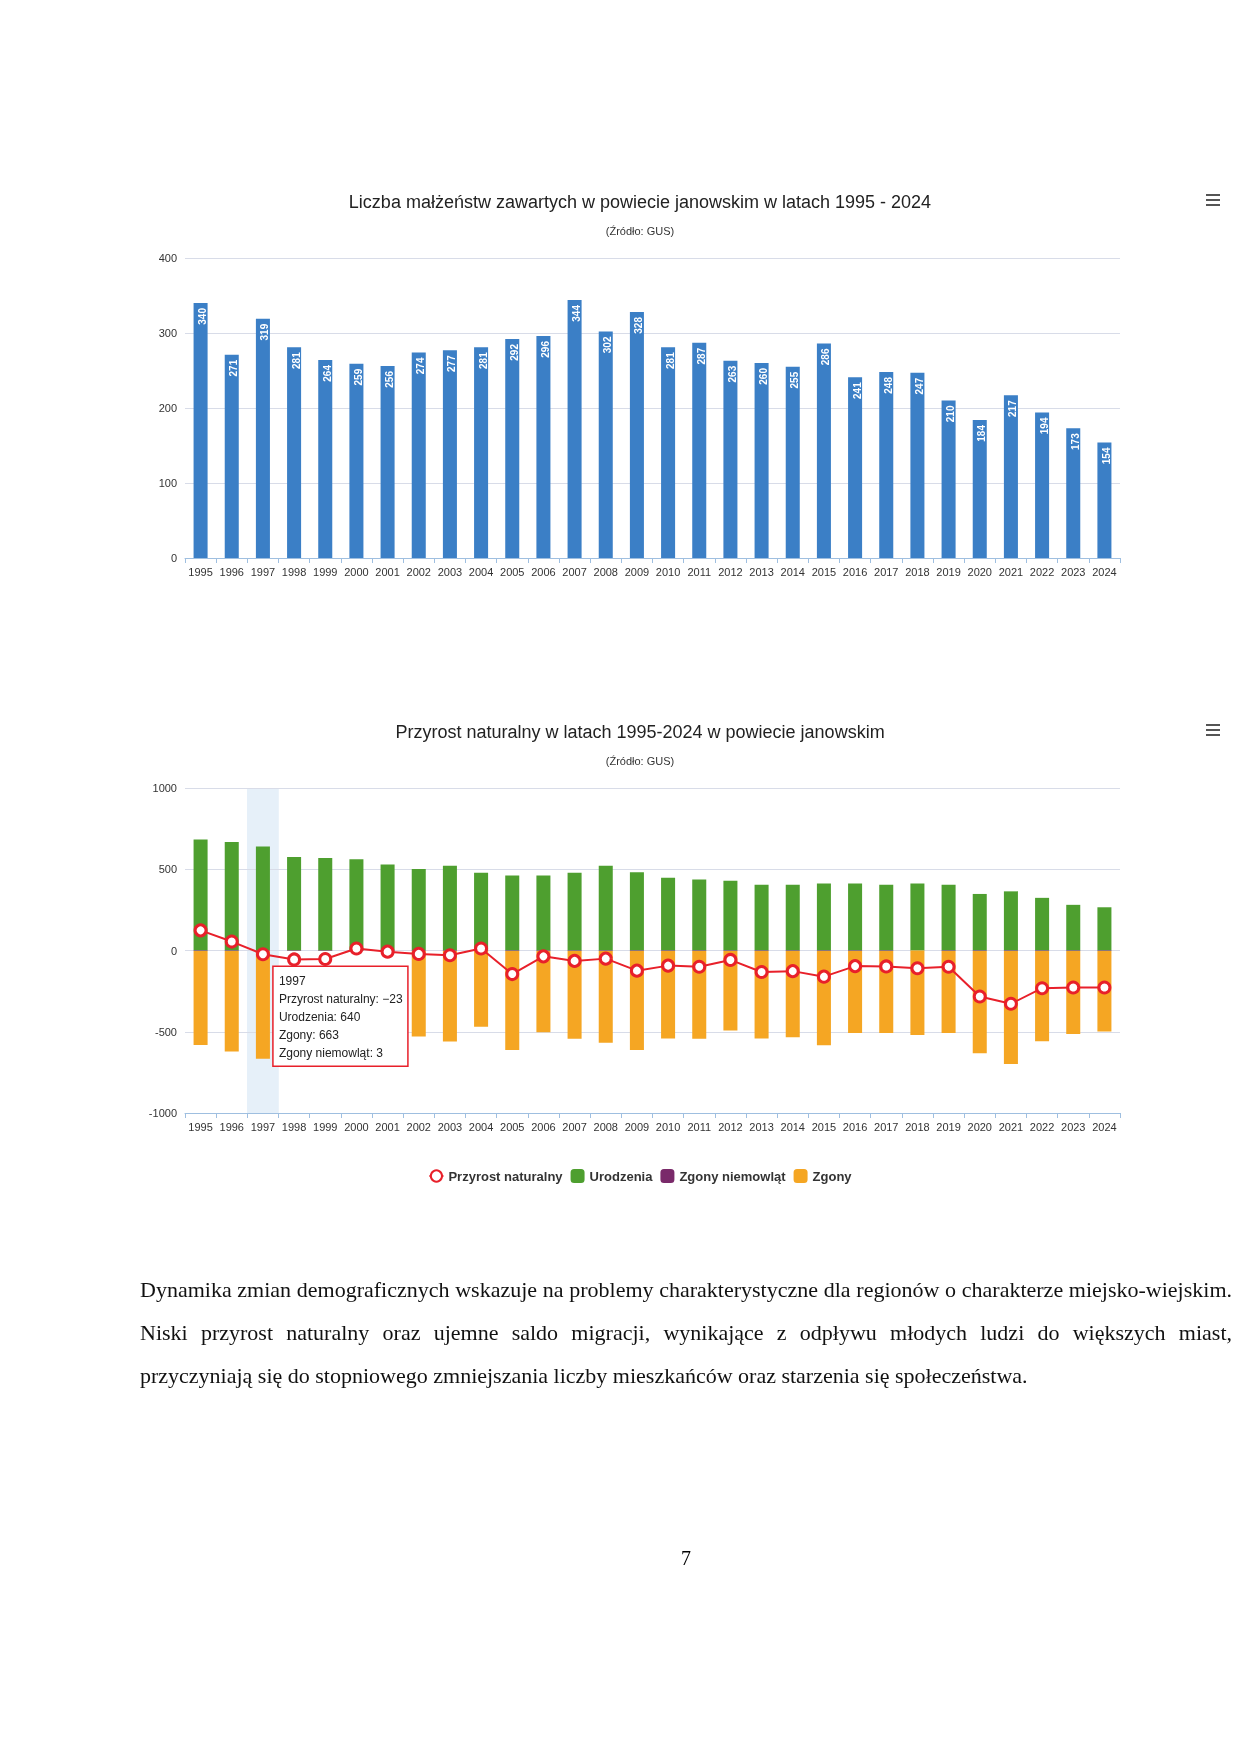 The image size is (1240, 1754). What do you see at coordinates (167, 483) in the screenshot?
I see `y-tick-label: 100` at bounding box center [167, 483].